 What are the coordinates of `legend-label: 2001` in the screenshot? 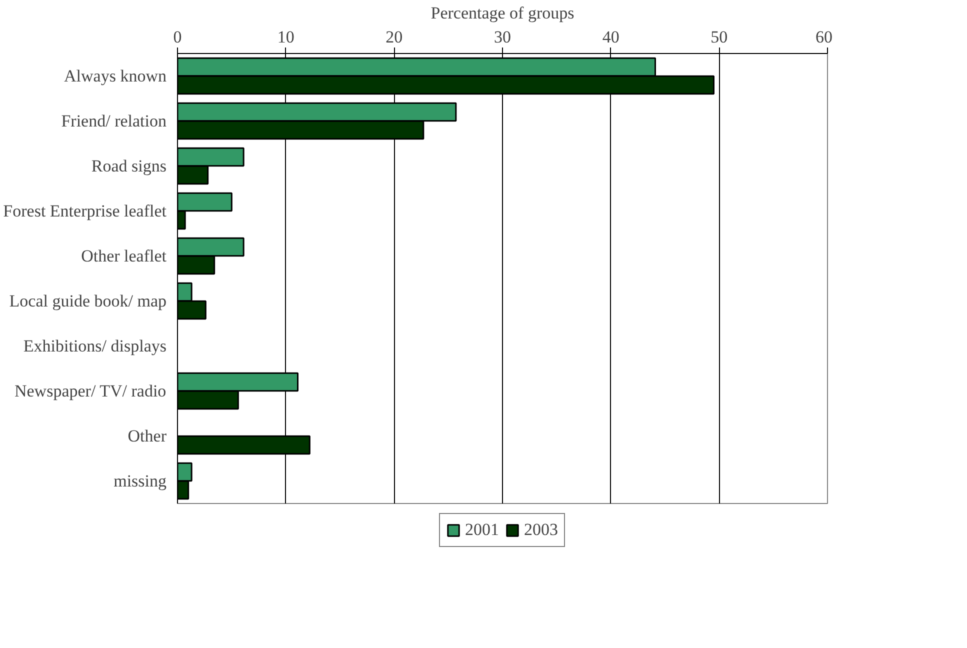 It's located at (482, 530).